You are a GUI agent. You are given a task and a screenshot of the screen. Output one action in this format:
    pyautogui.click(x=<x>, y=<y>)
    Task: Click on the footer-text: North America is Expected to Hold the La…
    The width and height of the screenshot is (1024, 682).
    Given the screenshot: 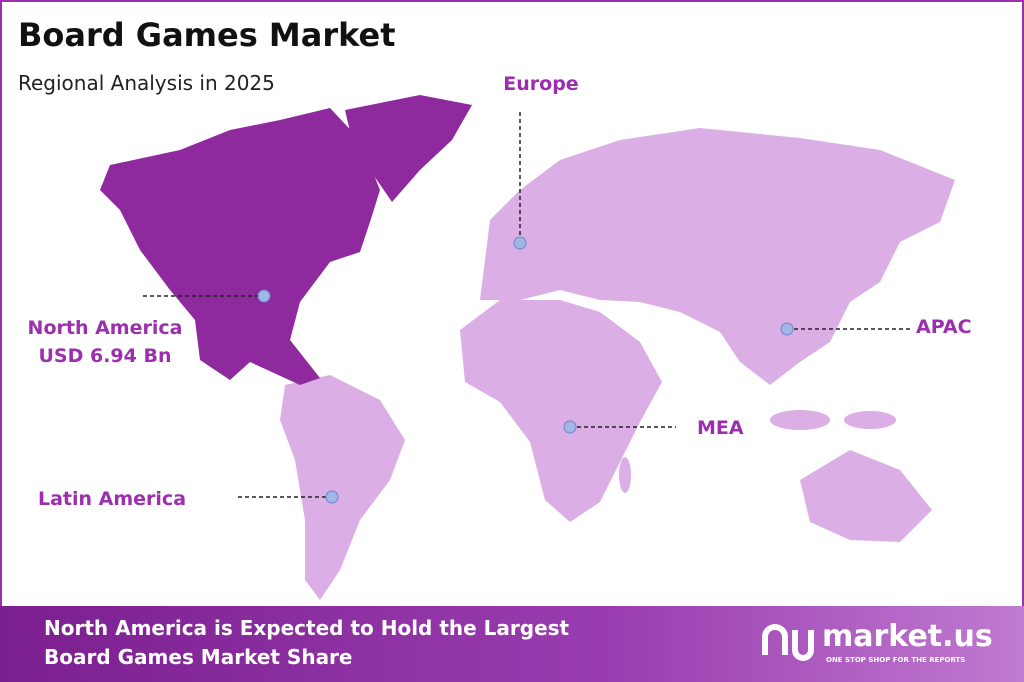 What is the action you would take?
    pyautogui.click(x=307, y=628)
    